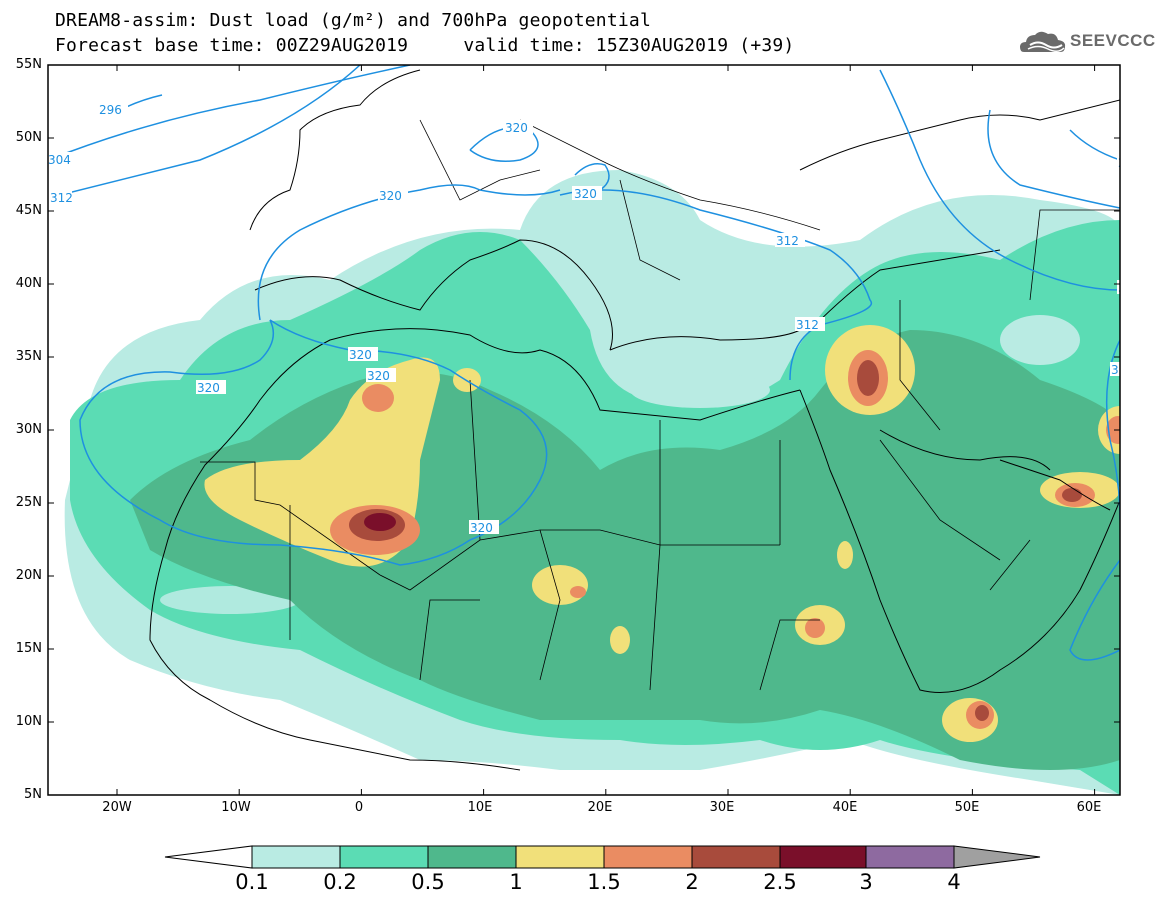 The height and width of the screenshot is (907, 1165). I want to click on colorbar-c1, so click(296, 857).